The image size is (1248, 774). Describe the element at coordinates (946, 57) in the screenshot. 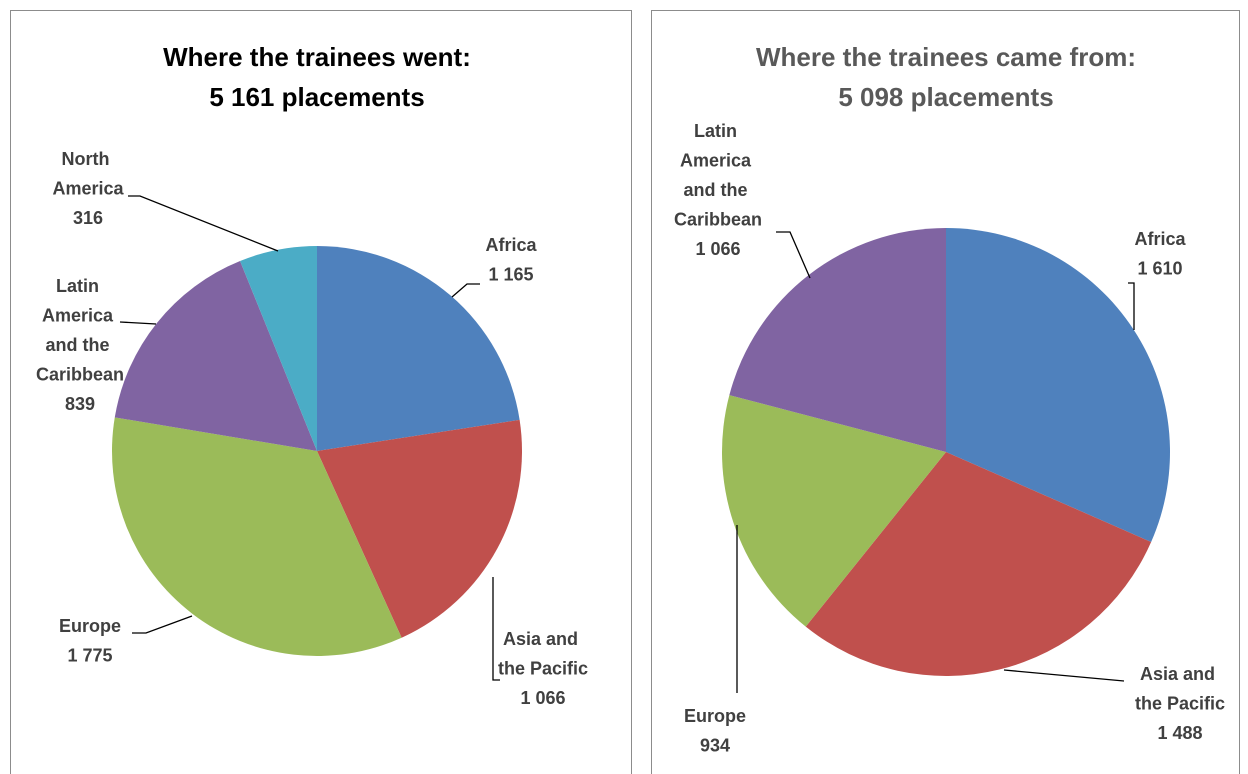

I see `chart-title: Where the trainees came from:` at that location.